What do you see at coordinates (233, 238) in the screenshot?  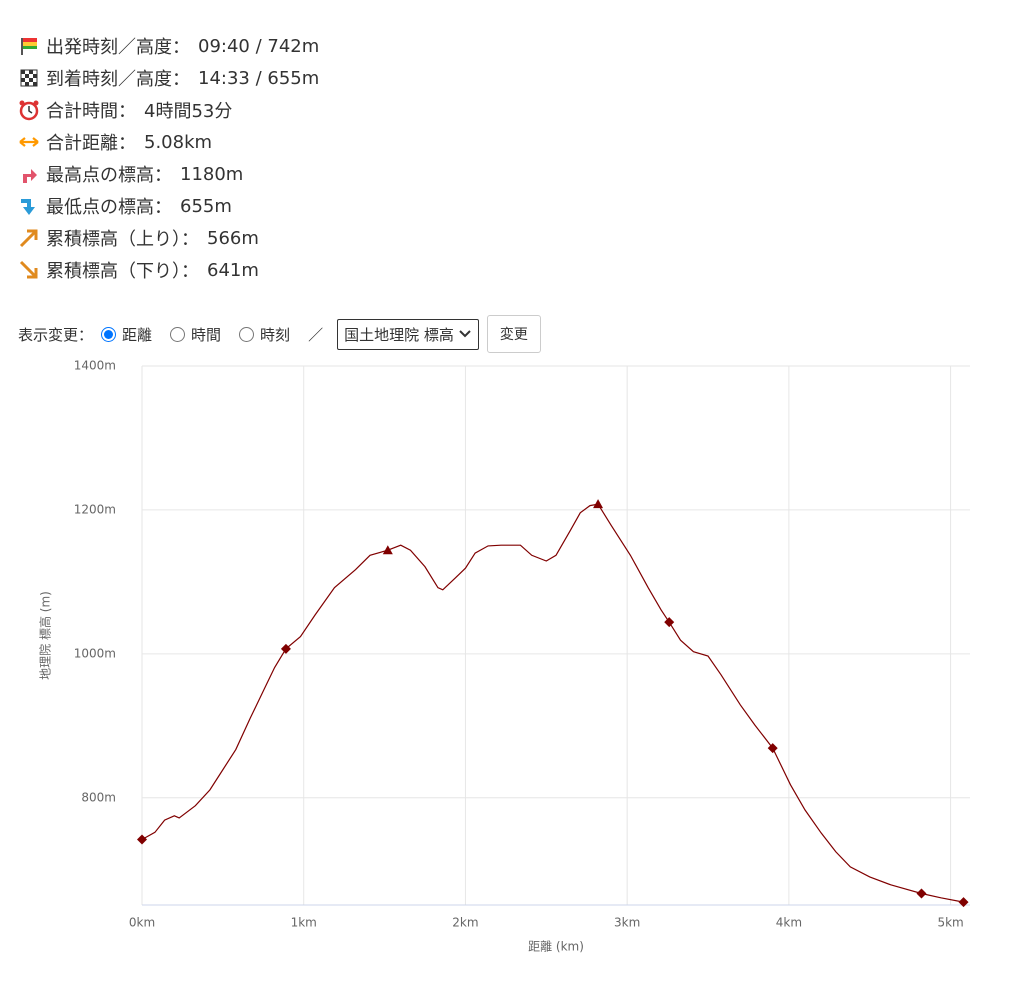 I see `stat-value: 566m` at bounding box center [233, 238].